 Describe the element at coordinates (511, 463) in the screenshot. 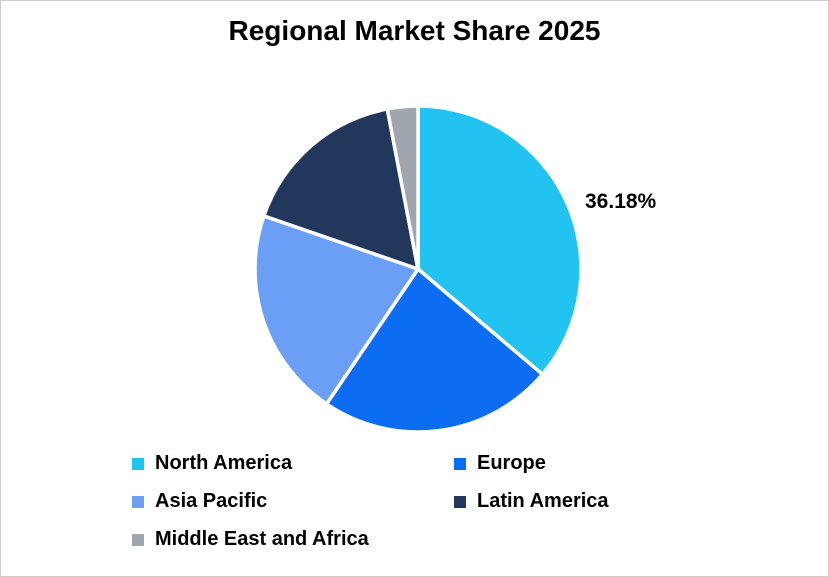

I see `legend-label: Europe` at that location.